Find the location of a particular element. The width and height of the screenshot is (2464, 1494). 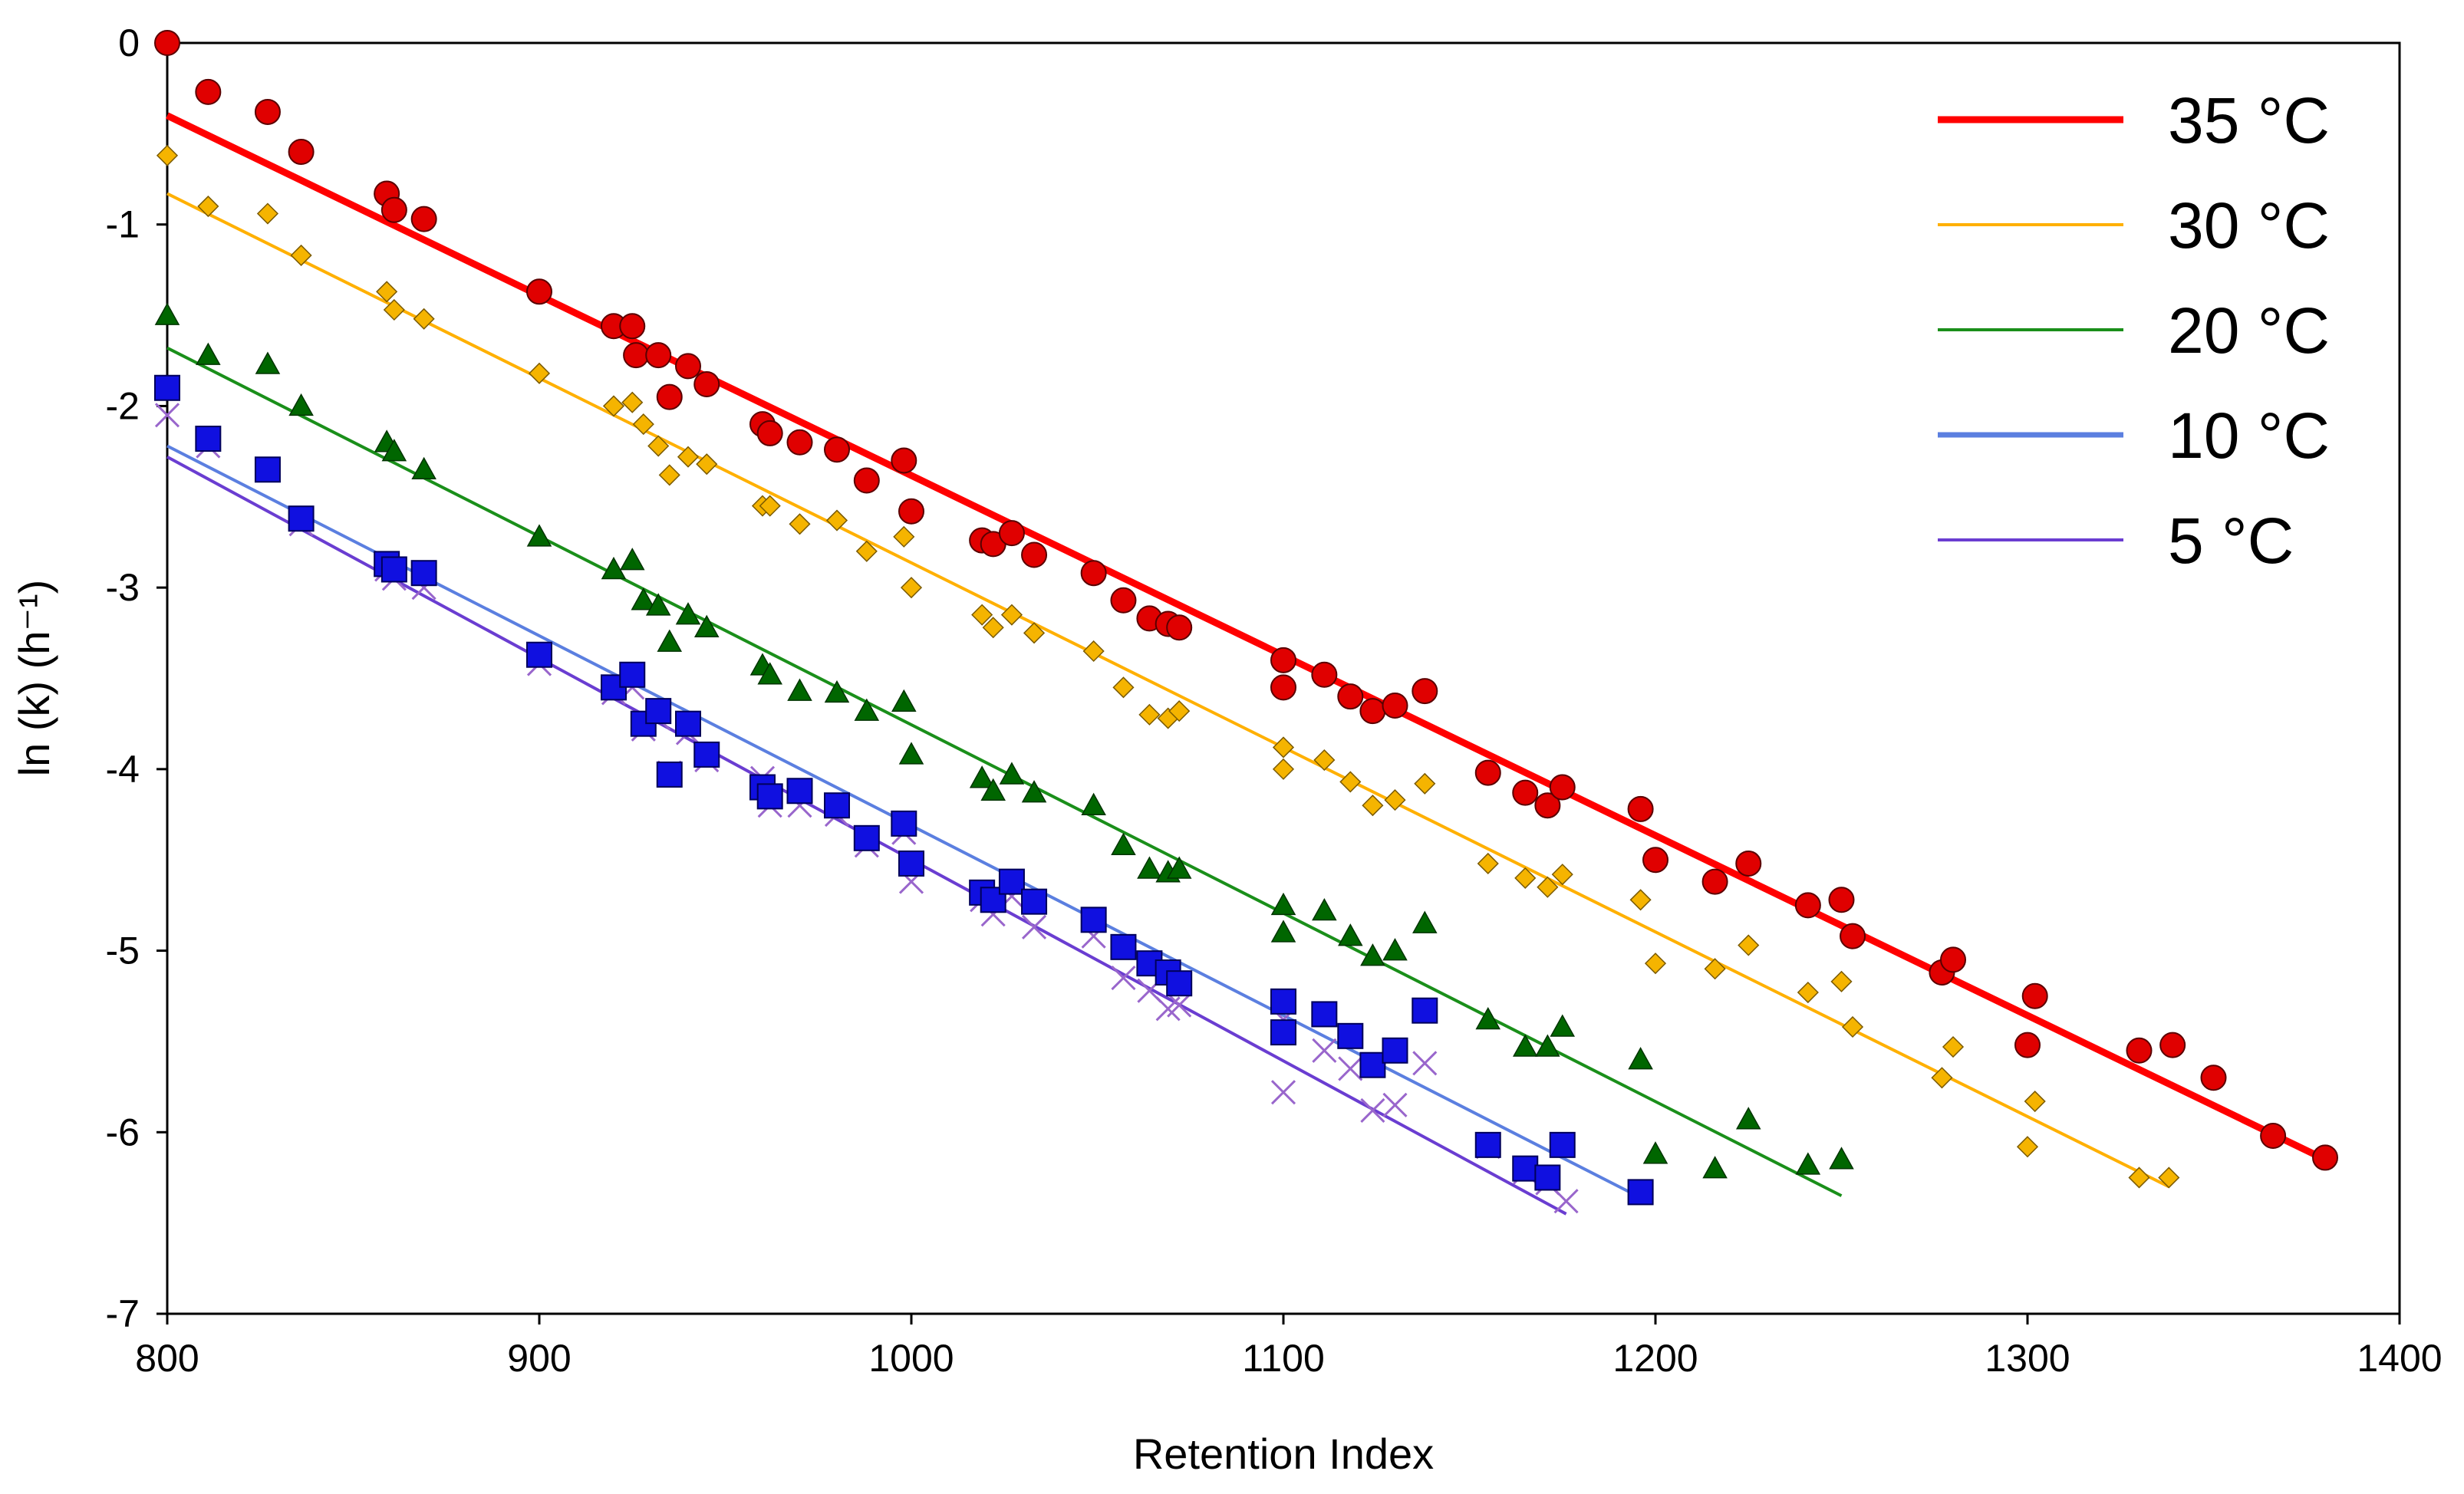

y-tick-label: -1 is located at coordinates (123, 224).